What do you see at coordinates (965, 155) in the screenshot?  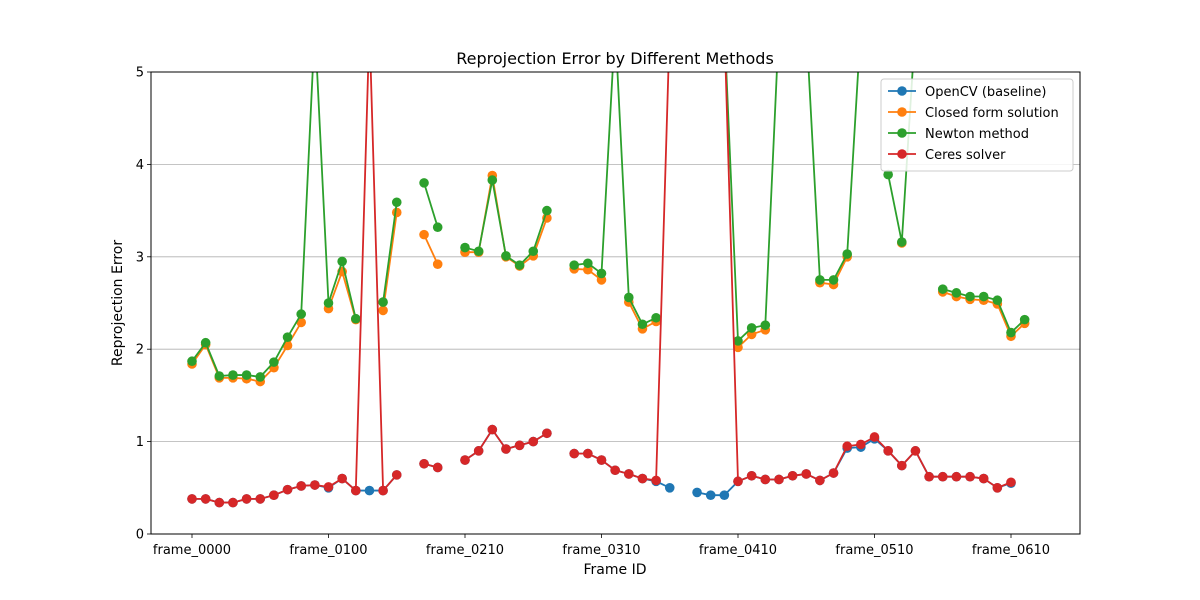 I see `legend-label: Ceres solver` at bounding box center [965, 155].